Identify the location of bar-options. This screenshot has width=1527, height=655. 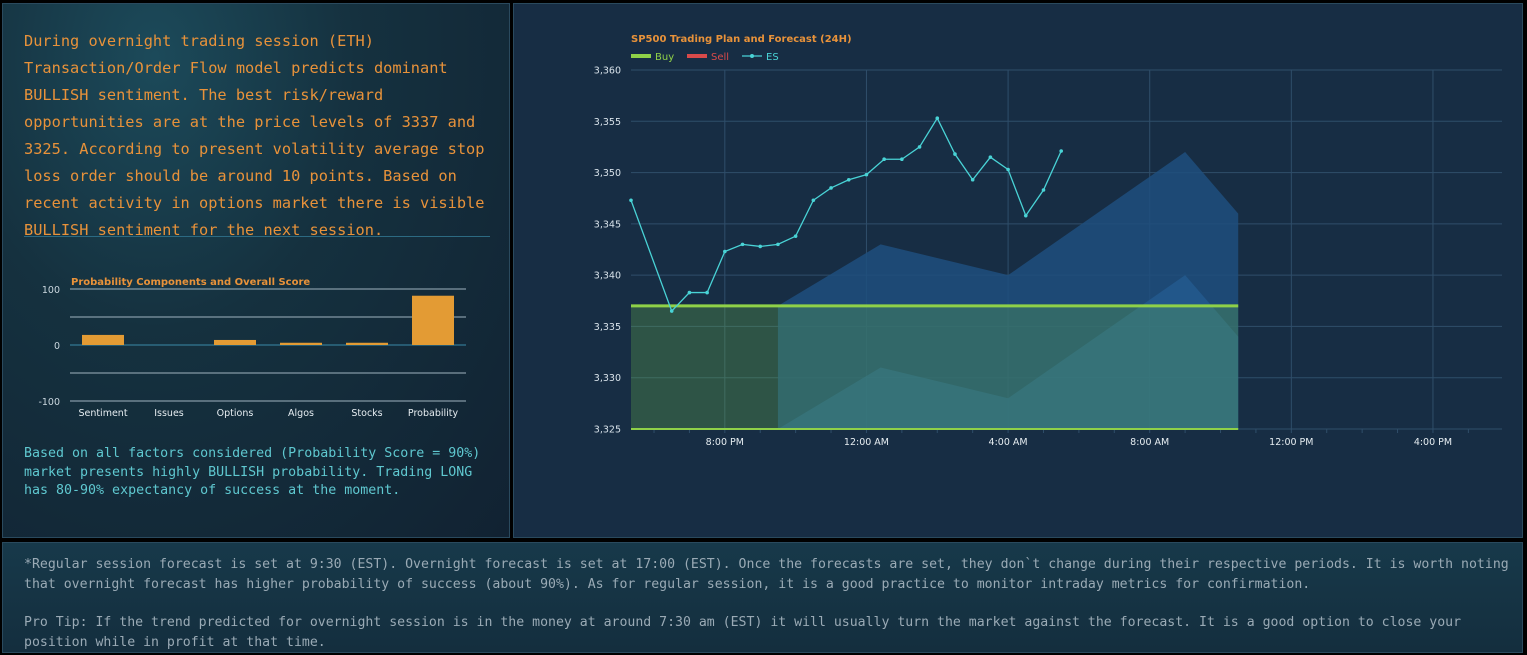
(235, 342).